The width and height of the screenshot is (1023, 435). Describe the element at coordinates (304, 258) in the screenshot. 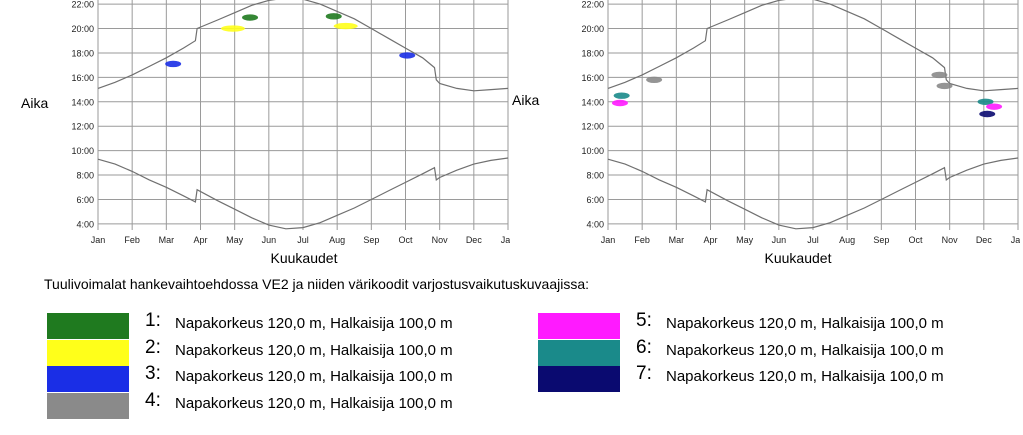

I see `x-axis-label-left: Kuukaudet` at that location.